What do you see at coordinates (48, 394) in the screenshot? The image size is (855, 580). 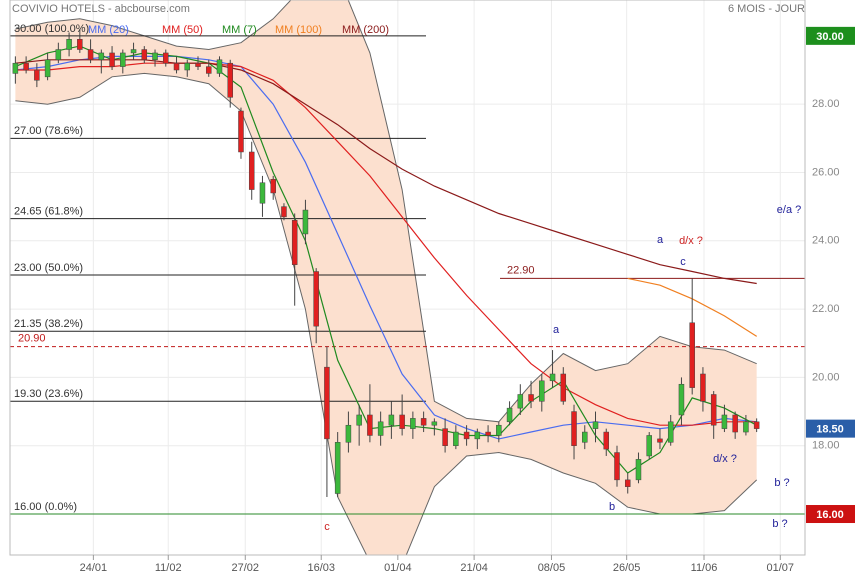 I see `fibonacci-label: 19.30 (23.6%)` at bounding box center [48, 394].